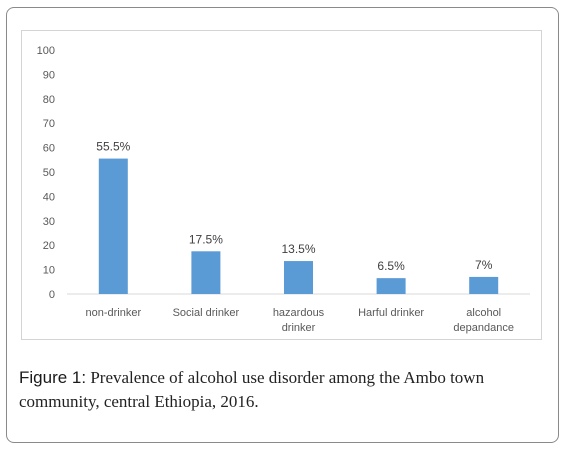 The height and width of the screenshot is (453, 568). I want to click on y-axis-ticks: 0 10 20 30 40 50 60 70 80 90 100, so click(46, 173).